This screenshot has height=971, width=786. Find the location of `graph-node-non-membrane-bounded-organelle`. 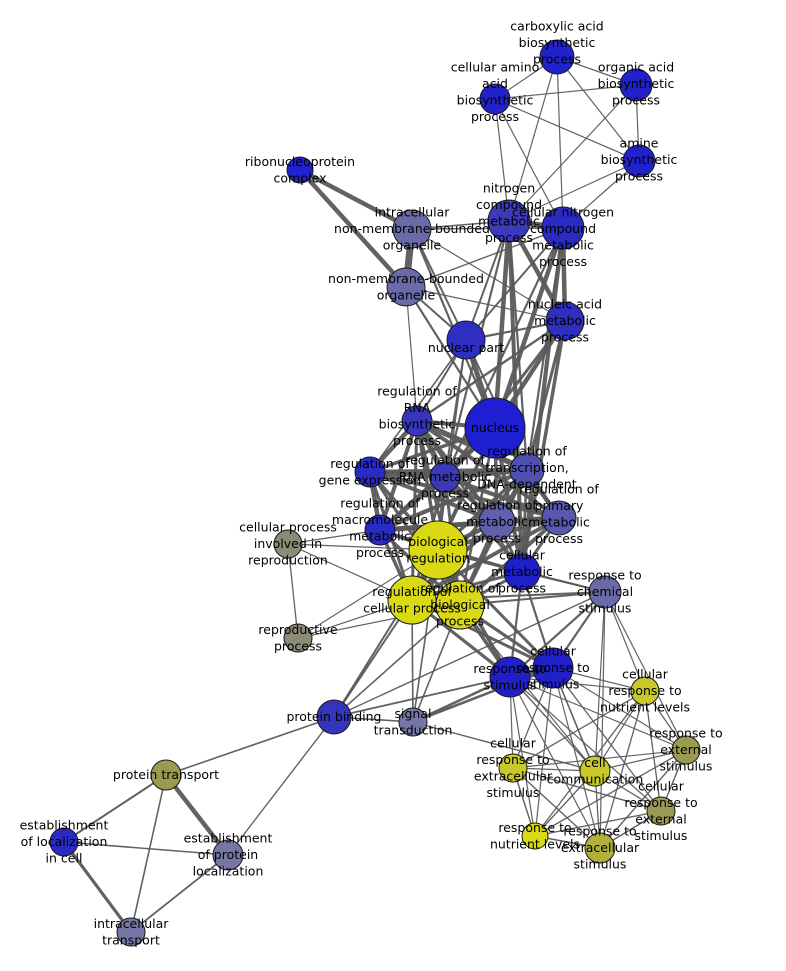

graph-node-non-membrane-bounded-organelle is located at coordinates (406, 287).